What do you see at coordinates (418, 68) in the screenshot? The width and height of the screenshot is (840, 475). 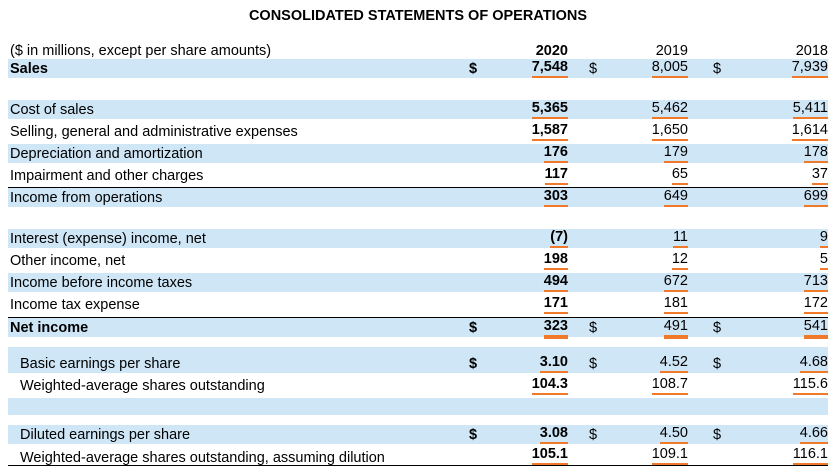 I see `row-sales: Sales $ 7,548 $ 8,005 $ 7,939` at bounding box center [418, 68].